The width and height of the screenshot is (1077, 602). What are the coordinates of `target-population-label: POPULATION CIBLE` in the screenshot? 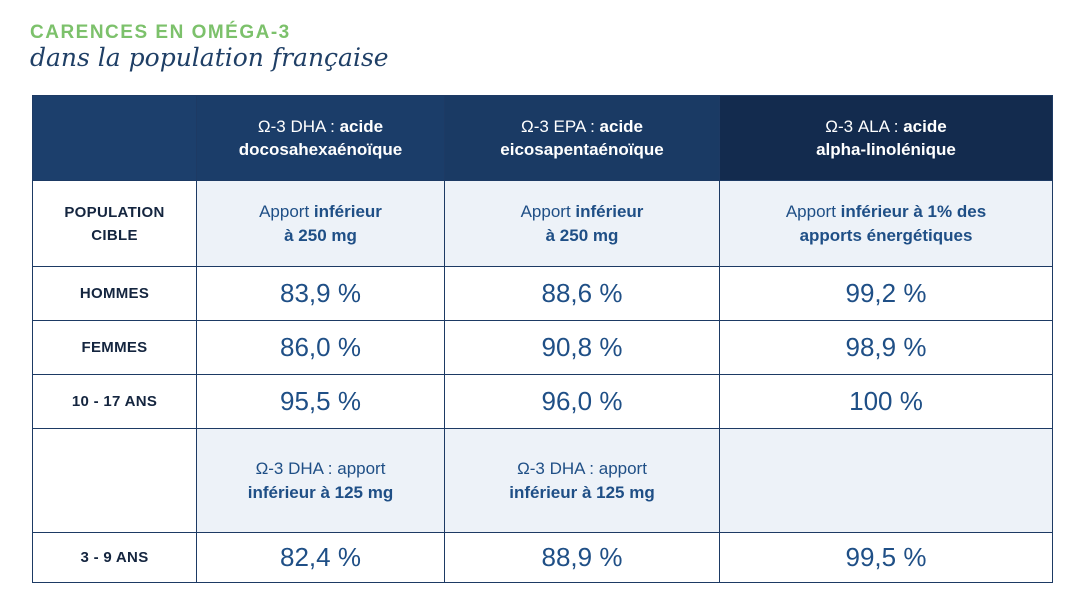 It's located at (114, 223).